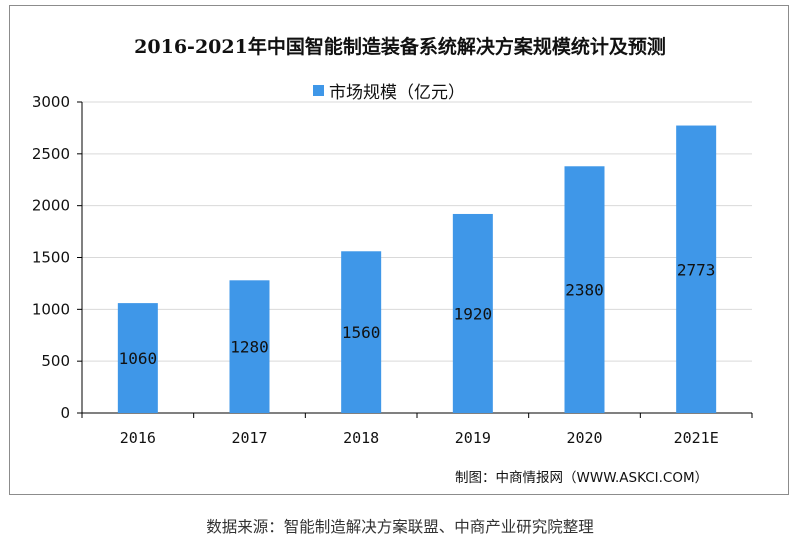 Image resolution: width=800 pixels, height=551 pixels. I want to click on bar-value-label: 1920, so click(473, 313).